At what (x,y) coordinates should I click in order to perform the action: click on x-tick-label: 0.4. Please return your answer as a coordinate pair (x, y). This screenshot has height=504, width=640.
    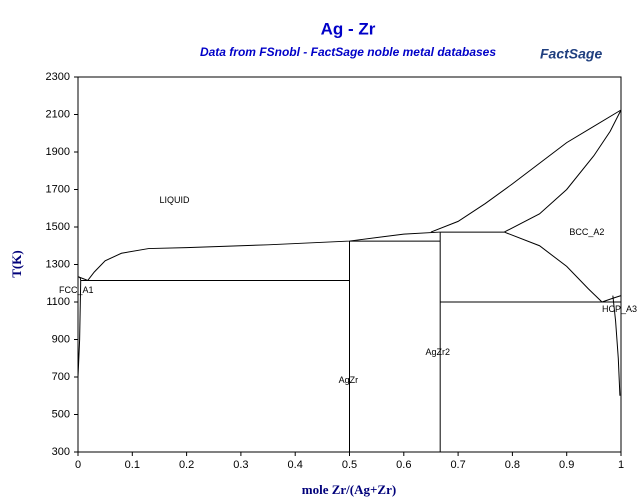
    Looking at the image, I should click on (295, 465).